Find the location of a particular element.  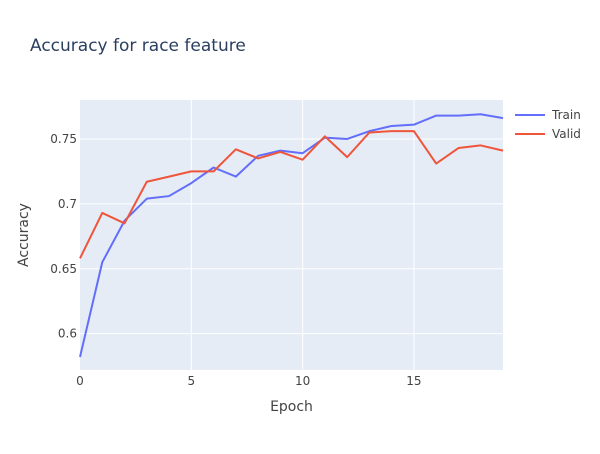

y-tick-label: 0.6 is located at coordinates (67, 334).